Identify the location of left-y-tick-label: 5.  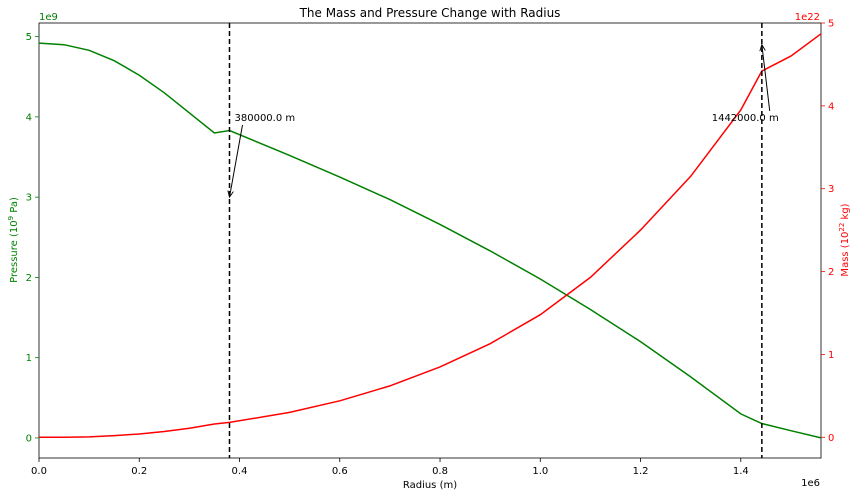
(29, 37).